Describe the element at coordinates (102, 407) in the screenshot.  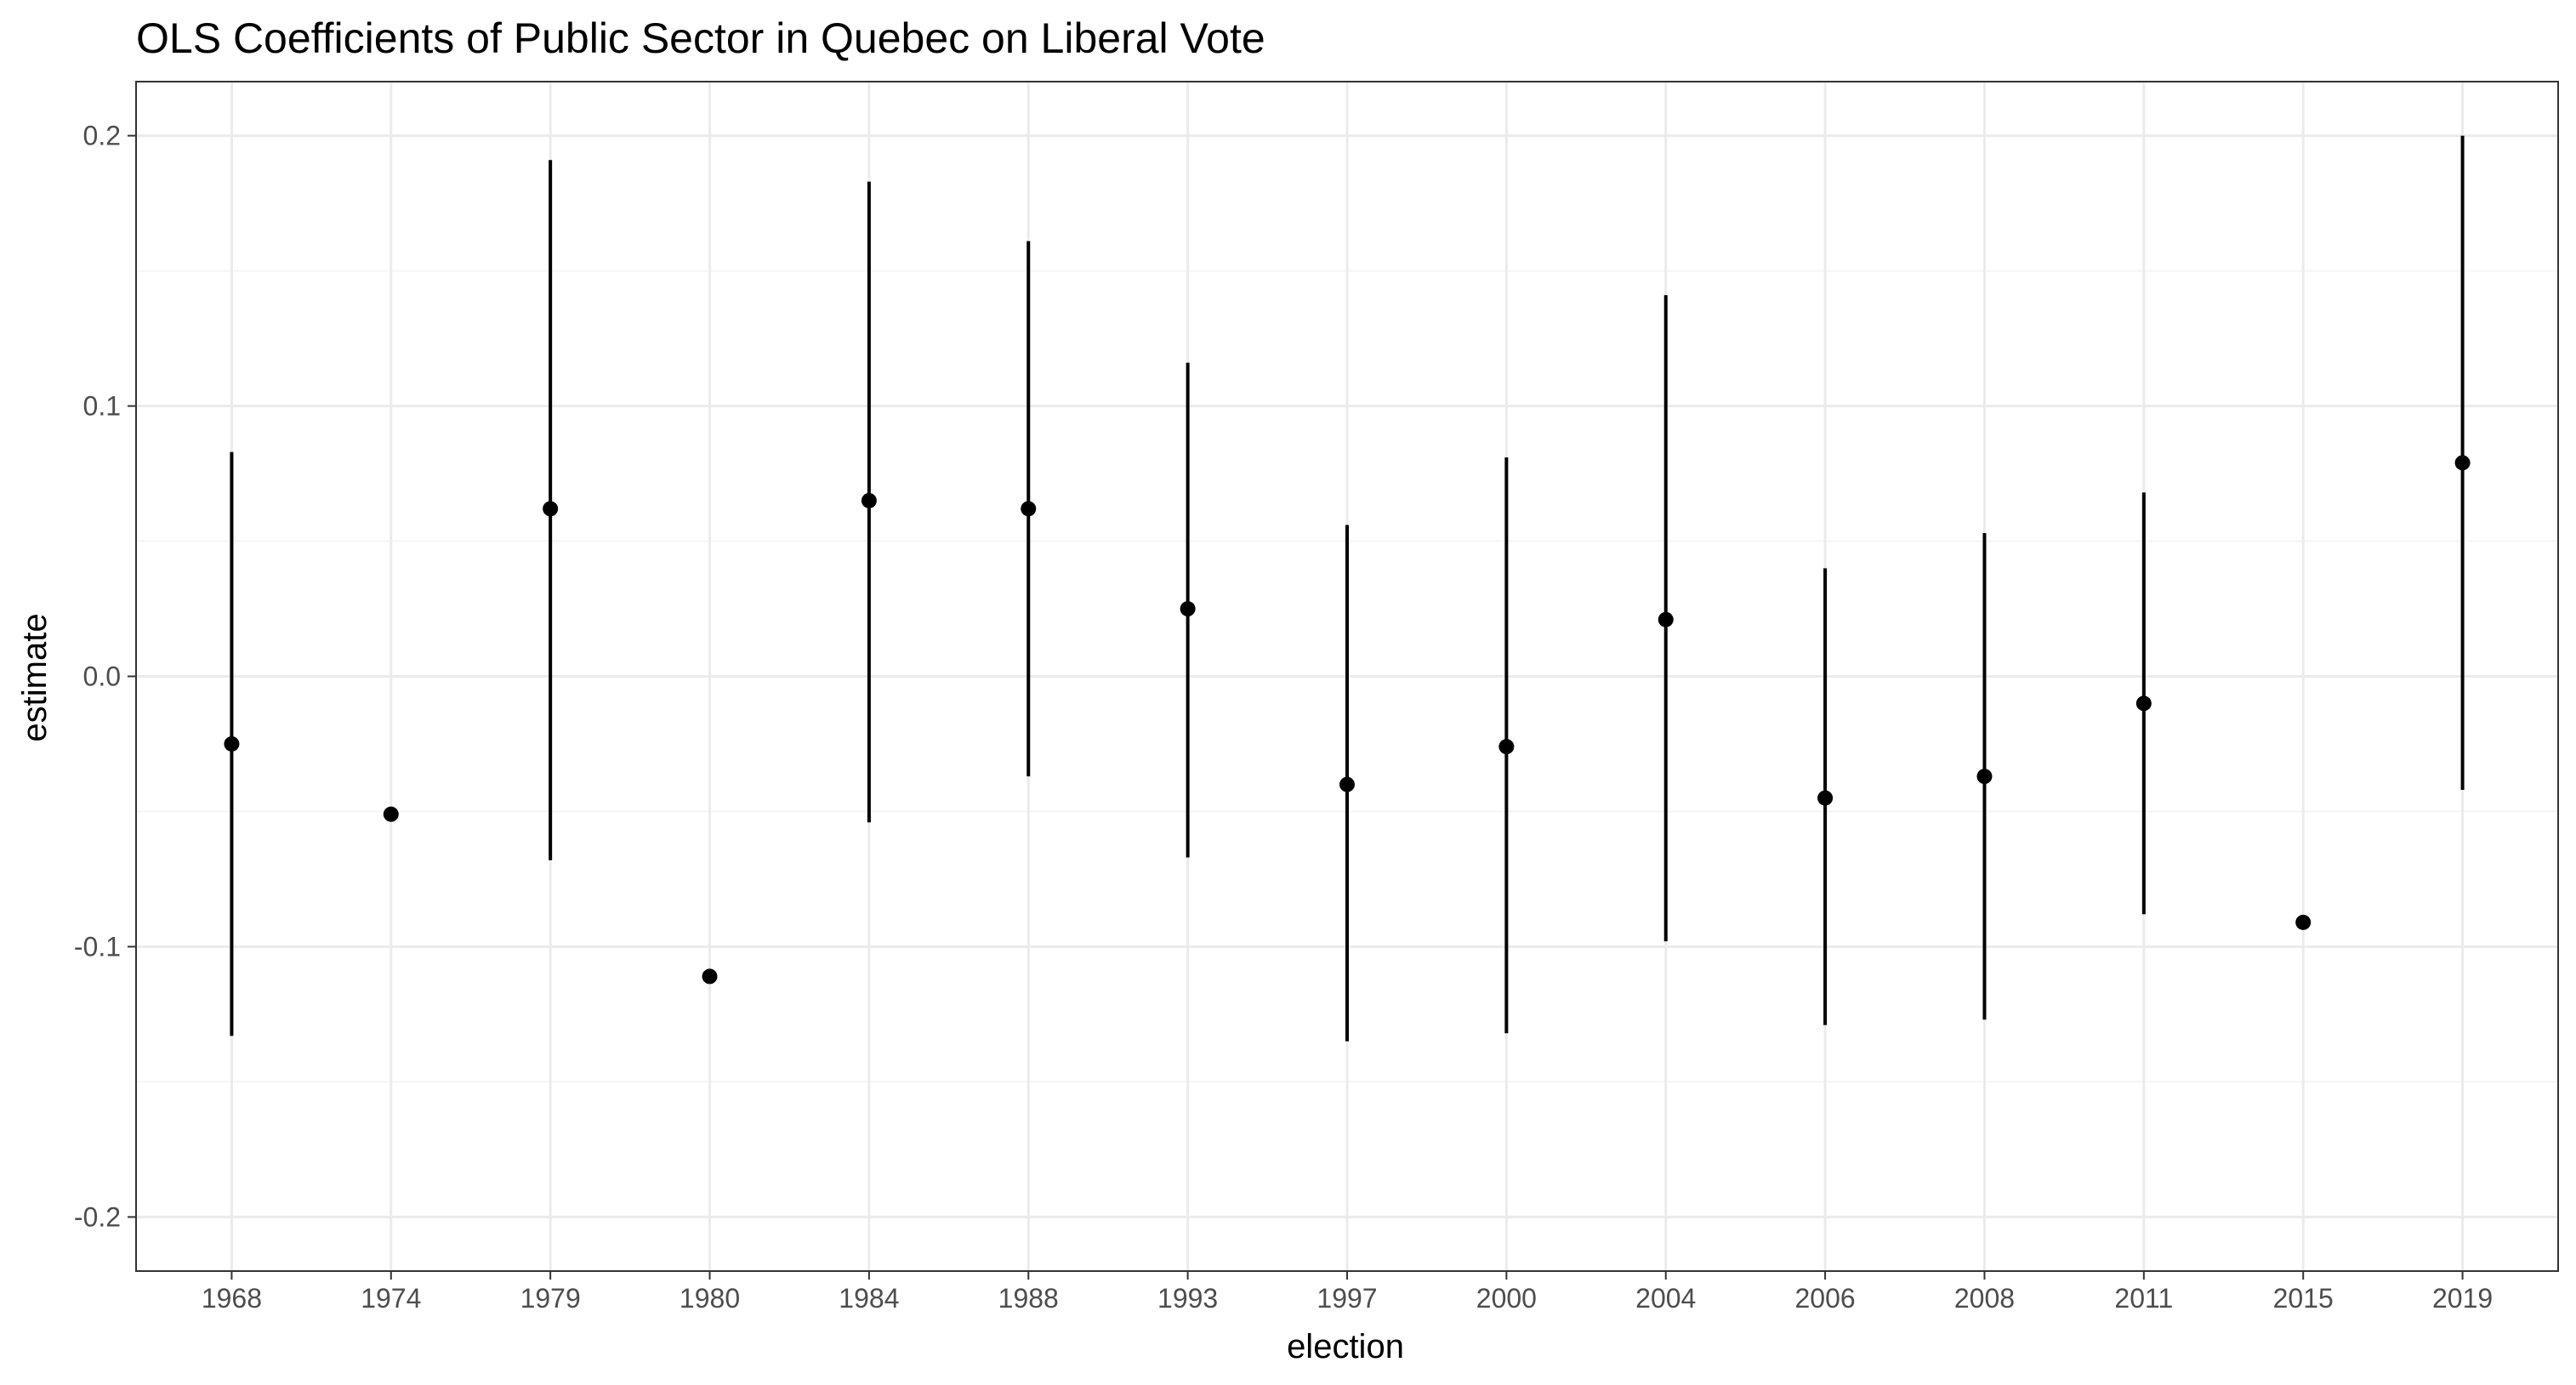
I see `y-tick-label: 0.1` at that location.